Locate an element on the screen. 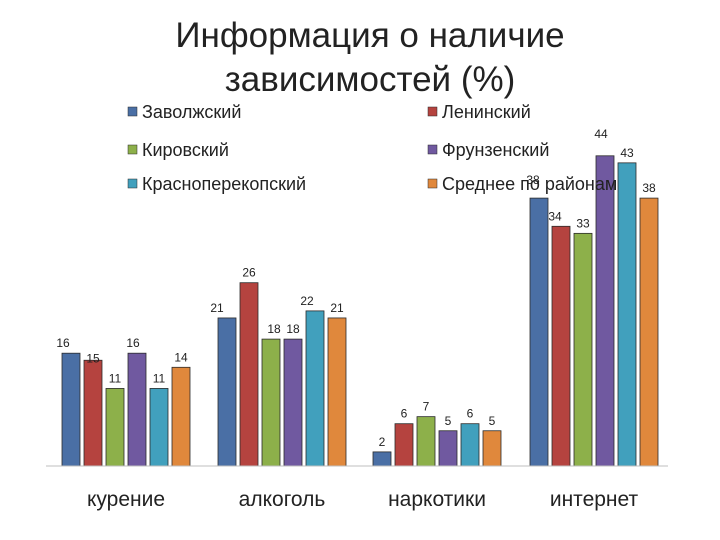  category-label-4: интернет is located at coordinates (594, 499).